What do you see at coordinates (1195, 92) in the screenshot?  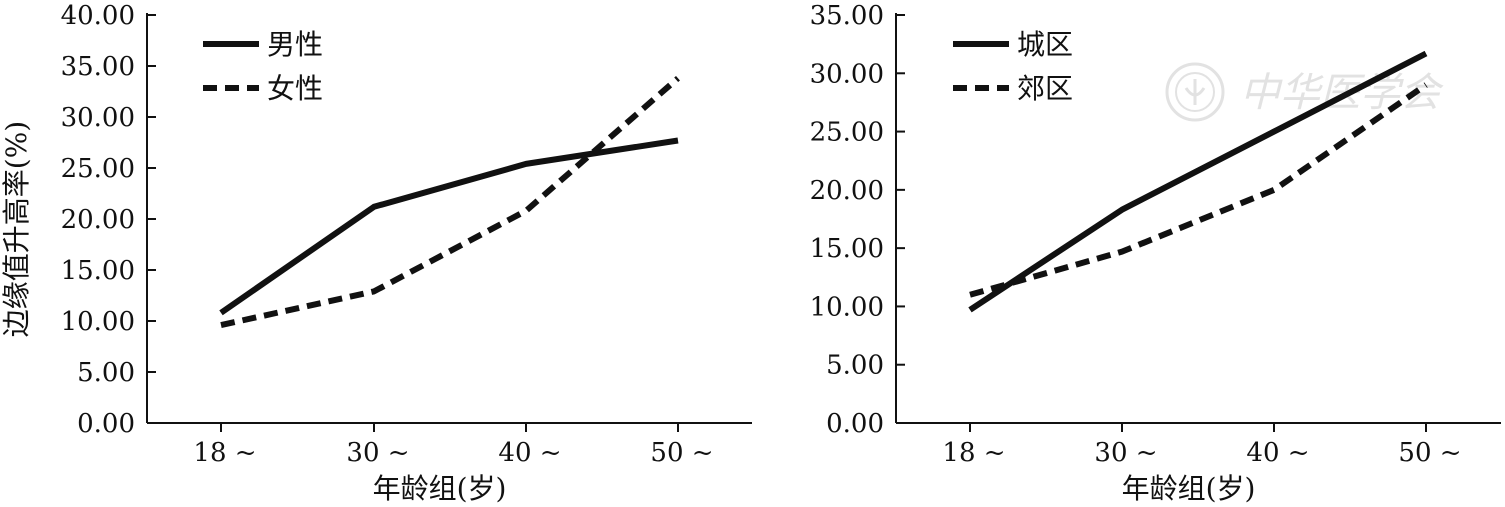 I see `society-seal-icon` at bounding box center [1195, 92].